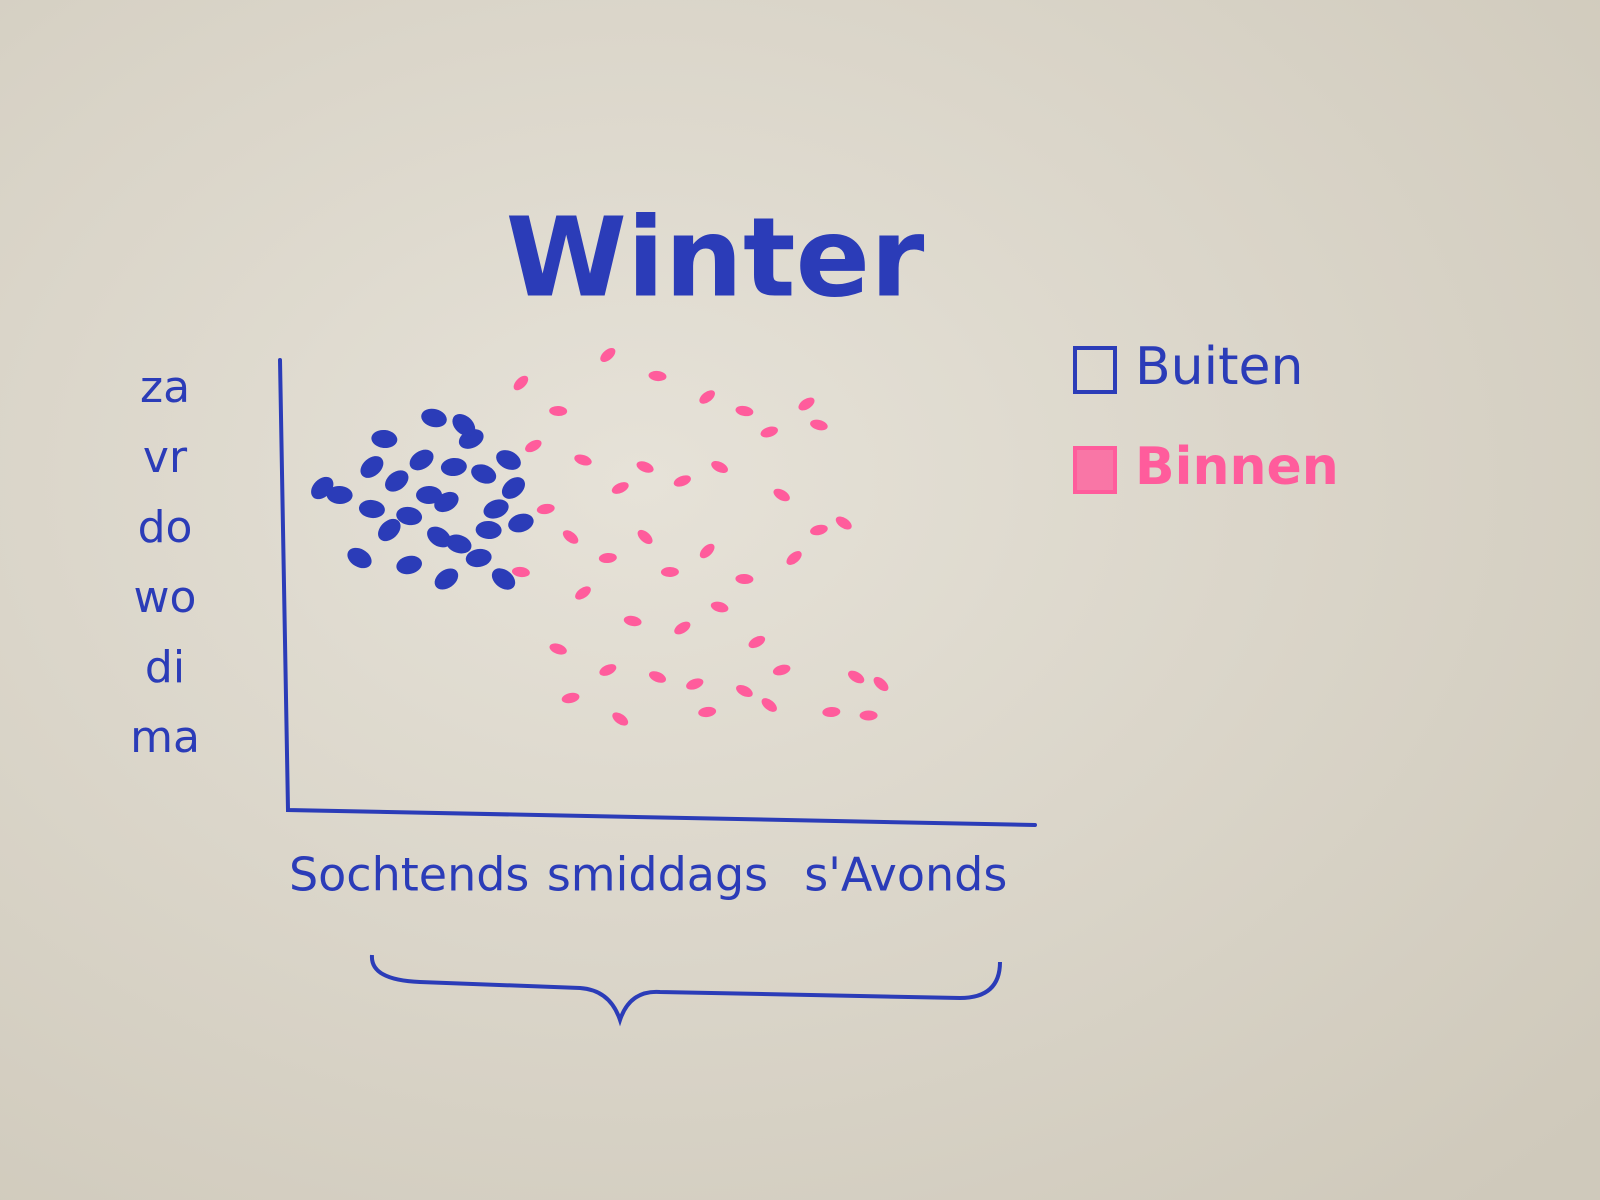 The image size is (1600, 1200). I want to click on chart-title: Winter, so click(715, 257).